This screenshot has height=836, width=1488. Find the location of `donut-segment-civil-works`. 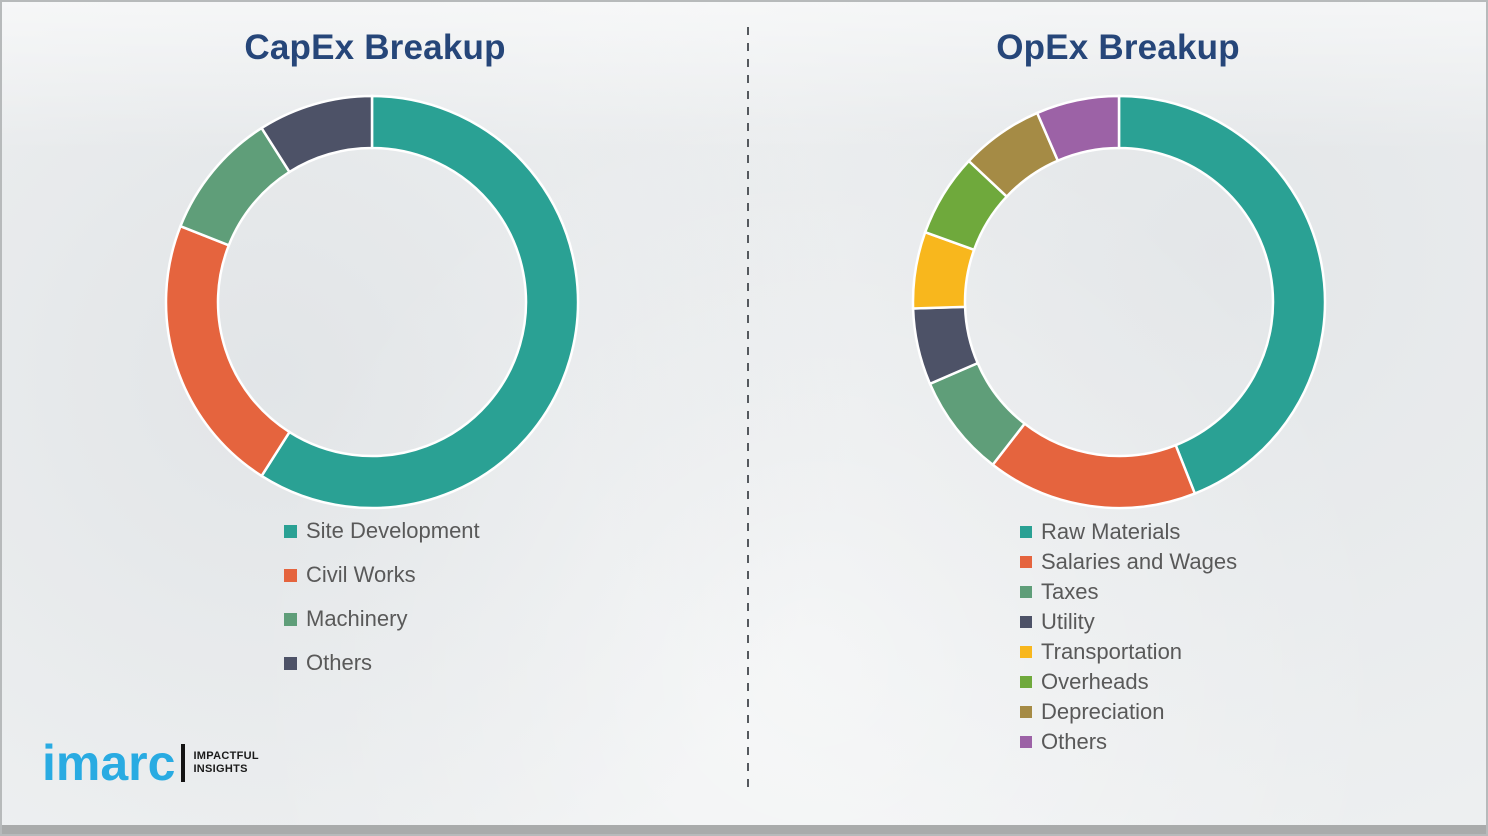

donut-segment-civil-works is located at coordinates (228, 351).